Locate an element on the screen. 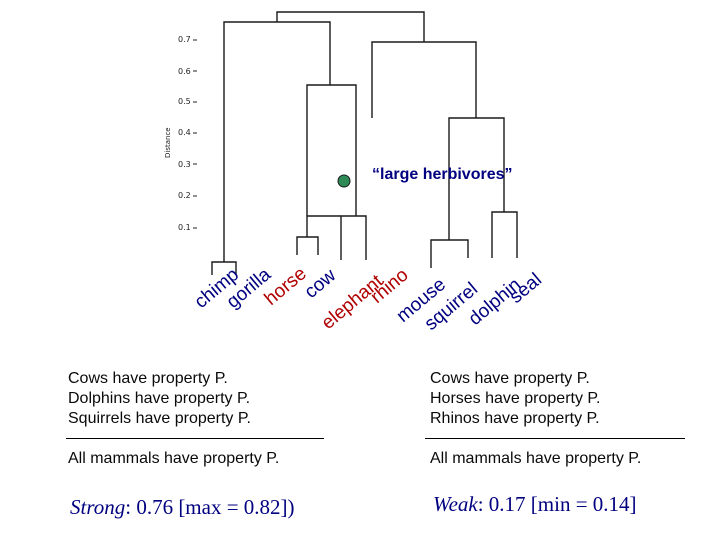  weak-label: Weak is located at coordinates (455, 504).